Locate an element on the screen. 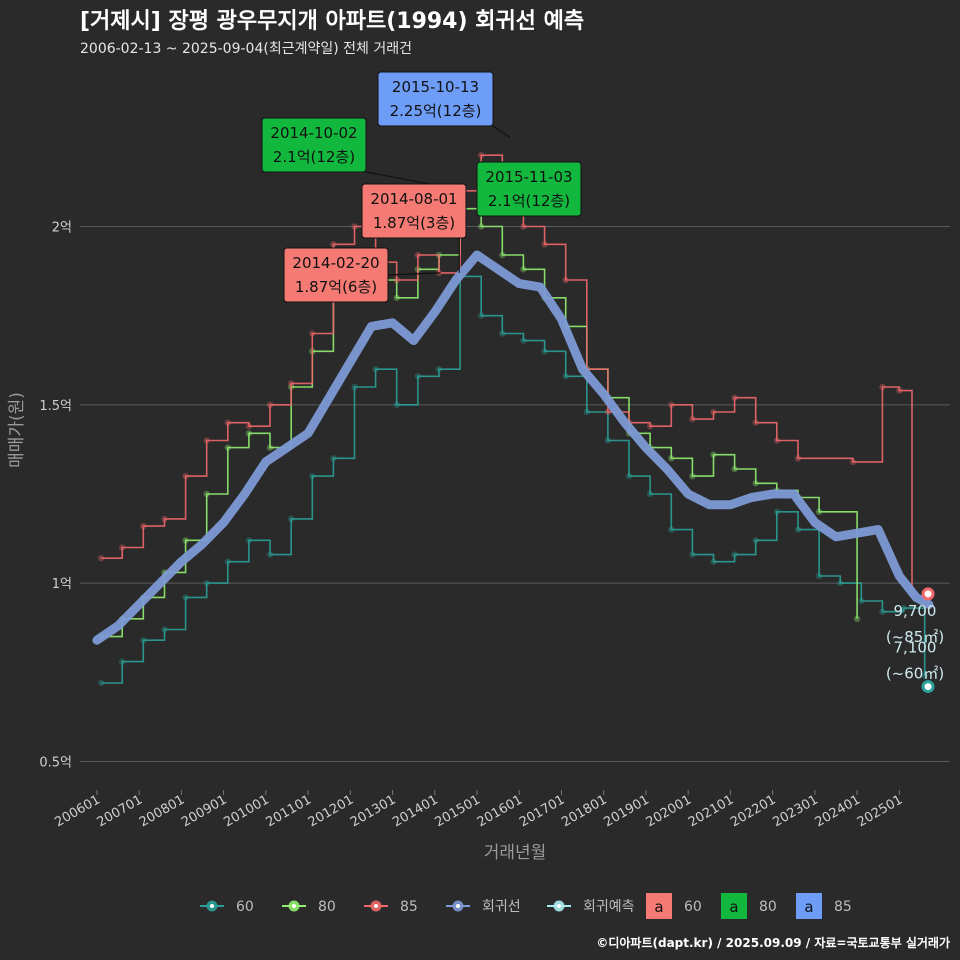  legend-label-회귀예측: 회귀예측 is located at coordinates (609, 907).